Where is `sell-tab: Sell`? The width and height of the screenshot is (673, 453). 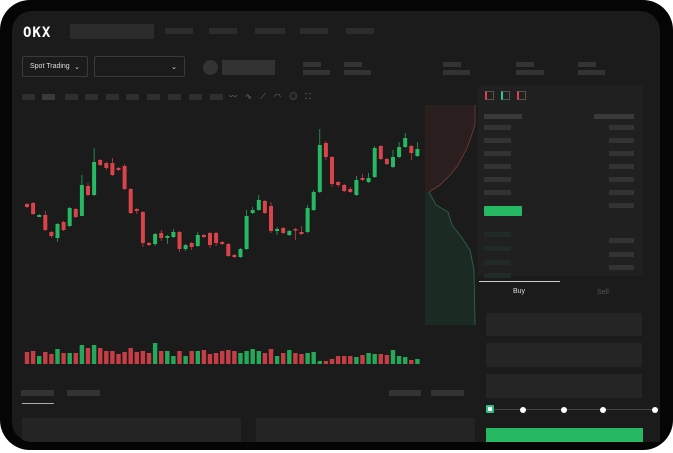 sell-tab: Sell is located at coordinates (603, 292).